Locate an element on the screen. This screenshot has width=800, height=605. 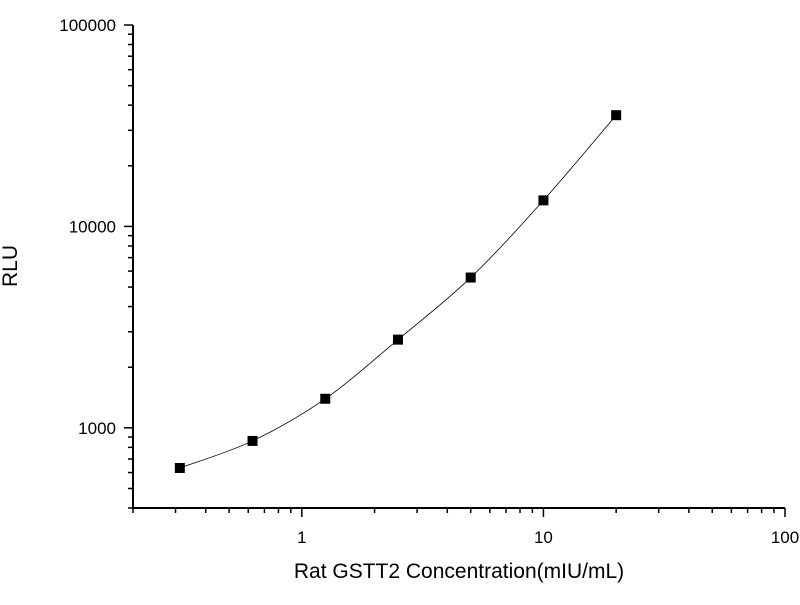
y-tick-label: 100000 is located at coordinates (87, 25).